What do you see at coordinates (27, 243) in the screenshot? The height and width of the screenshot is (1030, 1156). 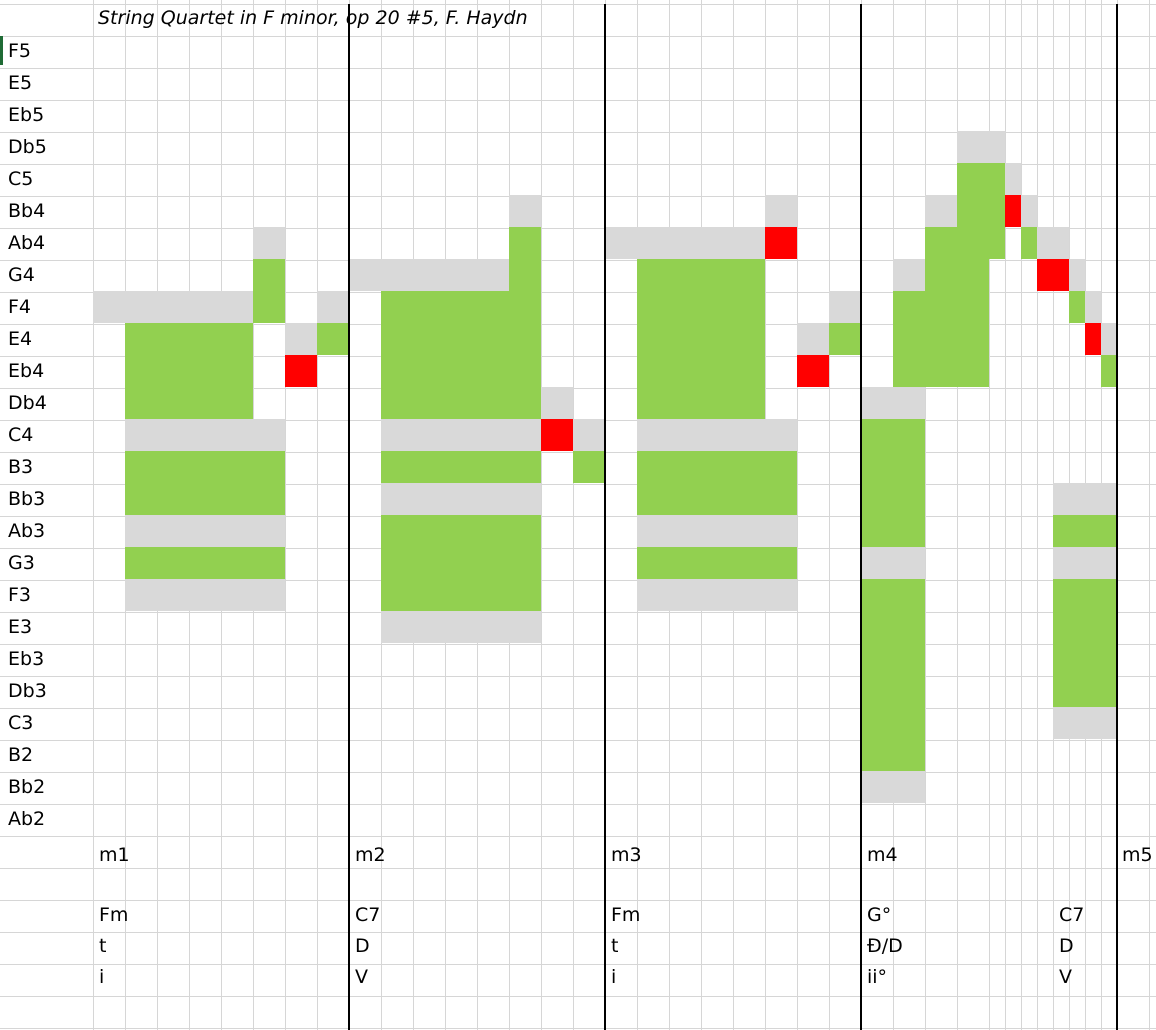 I see `pitch-label: Ab4` at bounding box center [27, 243].